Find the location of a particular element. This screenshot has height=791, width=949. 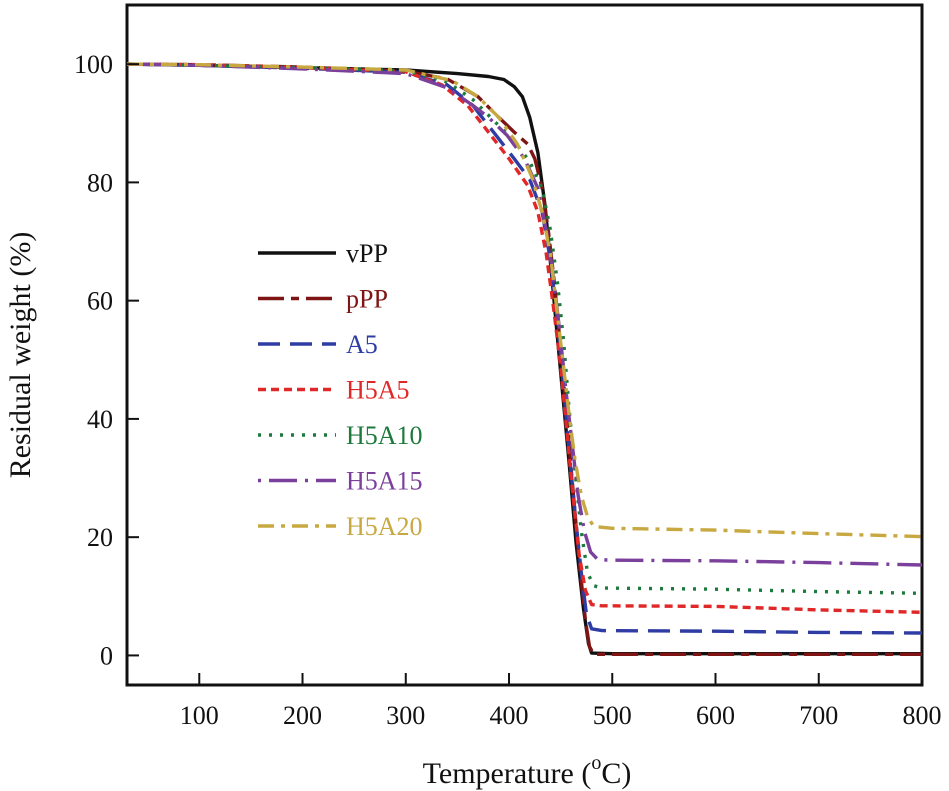

x-ticks: 100 200 300 400 500 600 700 800 is located at coordinates (561, 701).